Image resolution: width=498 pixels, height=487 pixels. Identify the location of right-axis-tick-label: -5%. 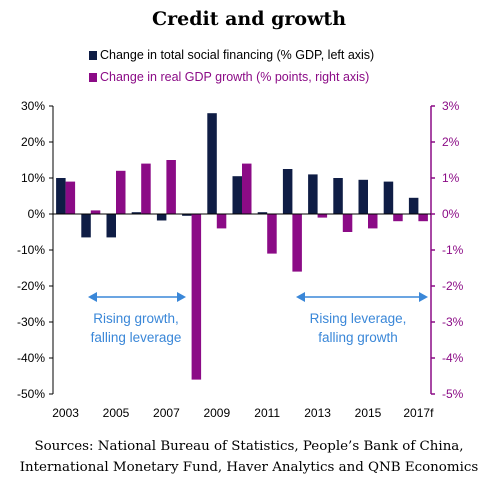
(453, 394).